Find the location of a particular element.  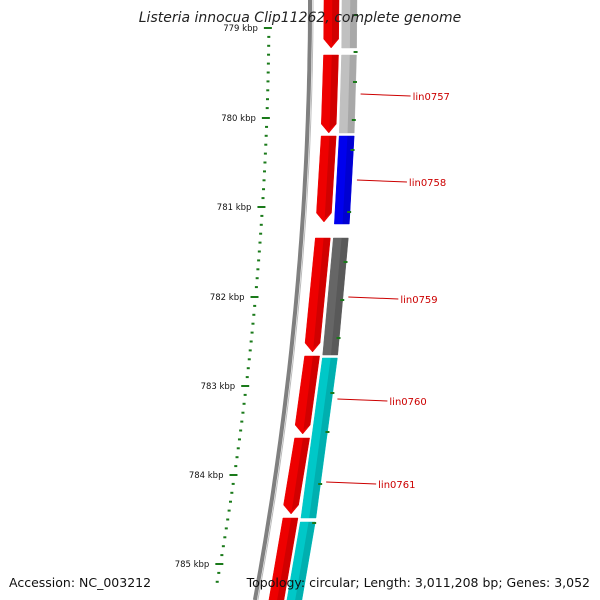

gene-label-lin0758: lin0758 is located at coordinates (427, 183).